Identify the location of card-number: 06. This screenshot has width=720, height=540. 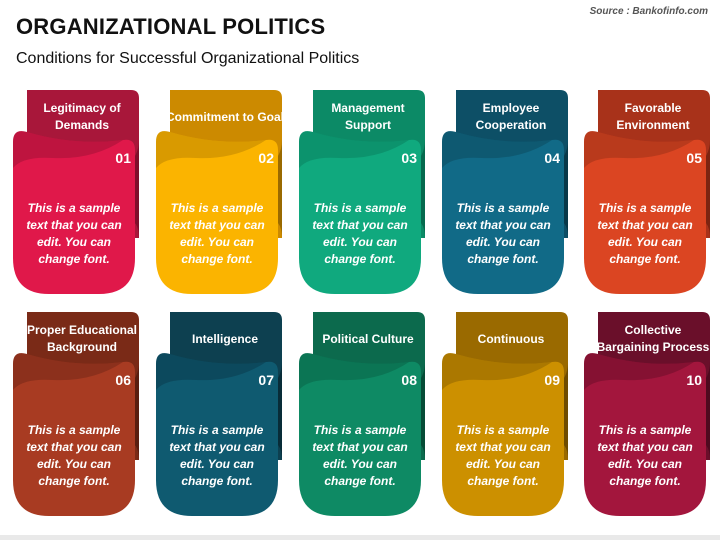
(123, 380).